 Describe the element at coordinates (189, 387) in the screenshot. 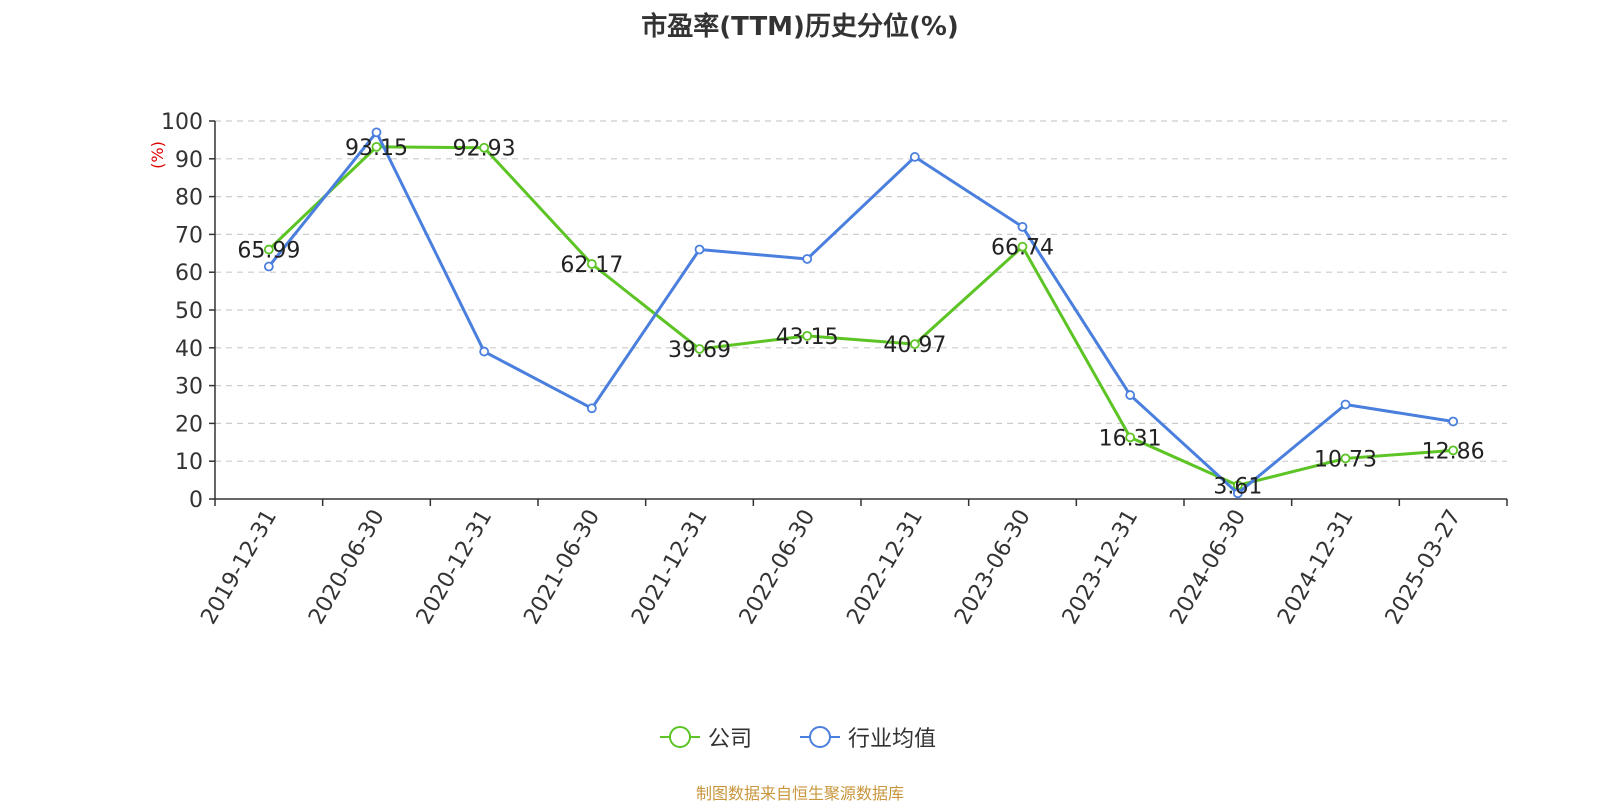

I see `y-tick-label: 30` at that location.